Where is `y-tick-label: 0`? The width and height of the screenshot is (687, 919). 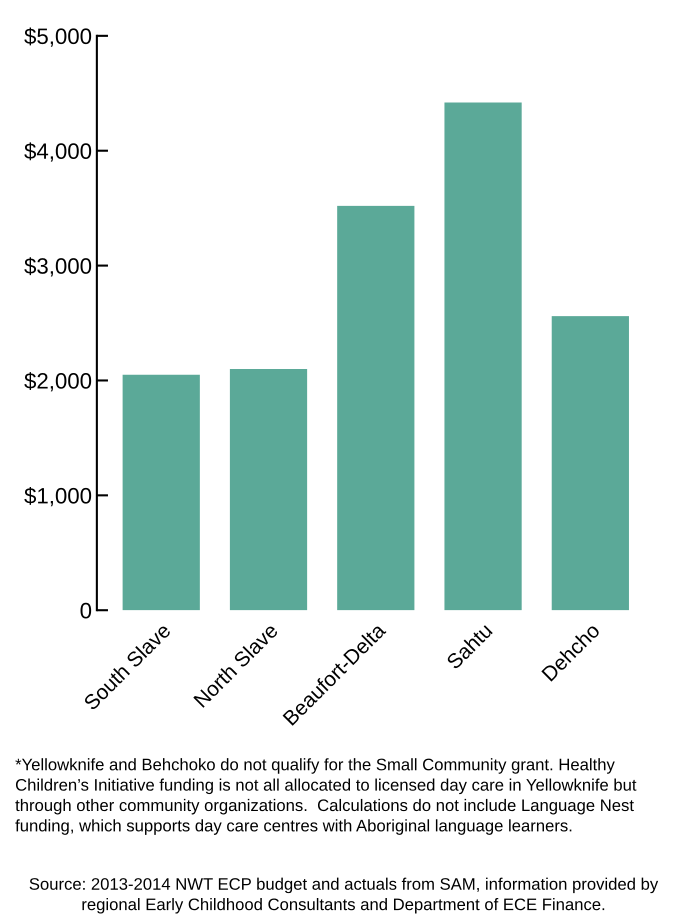
y-tick-label: 0 is located at coordinates (86, 610).